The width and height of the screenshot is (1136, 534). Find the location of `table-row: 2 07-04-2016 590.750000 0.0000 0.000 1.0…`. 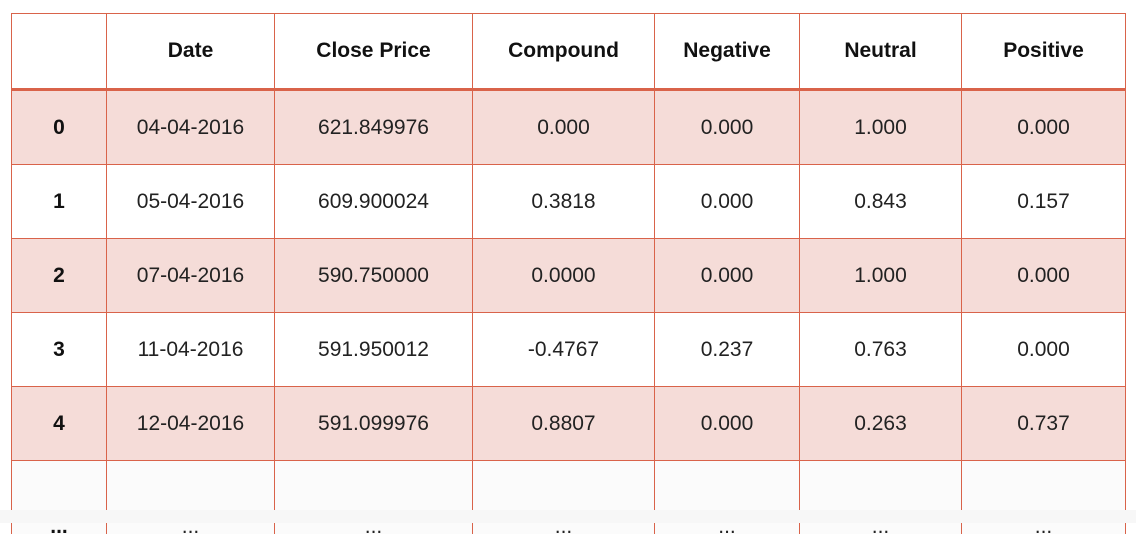

table-row: 2 07-04-2016 590.750000 0.0000 0.000 1.0… is located at coordinates (569, 276).